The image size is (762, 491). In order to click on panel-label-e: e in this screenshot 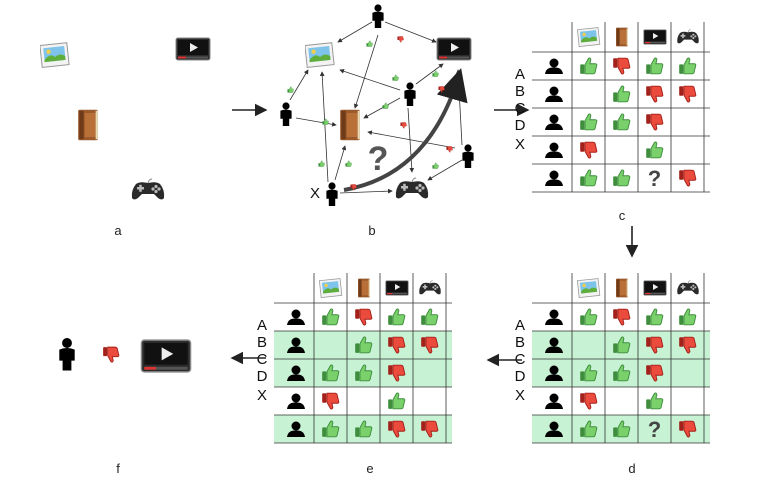, I will do `click(369, 468)`.